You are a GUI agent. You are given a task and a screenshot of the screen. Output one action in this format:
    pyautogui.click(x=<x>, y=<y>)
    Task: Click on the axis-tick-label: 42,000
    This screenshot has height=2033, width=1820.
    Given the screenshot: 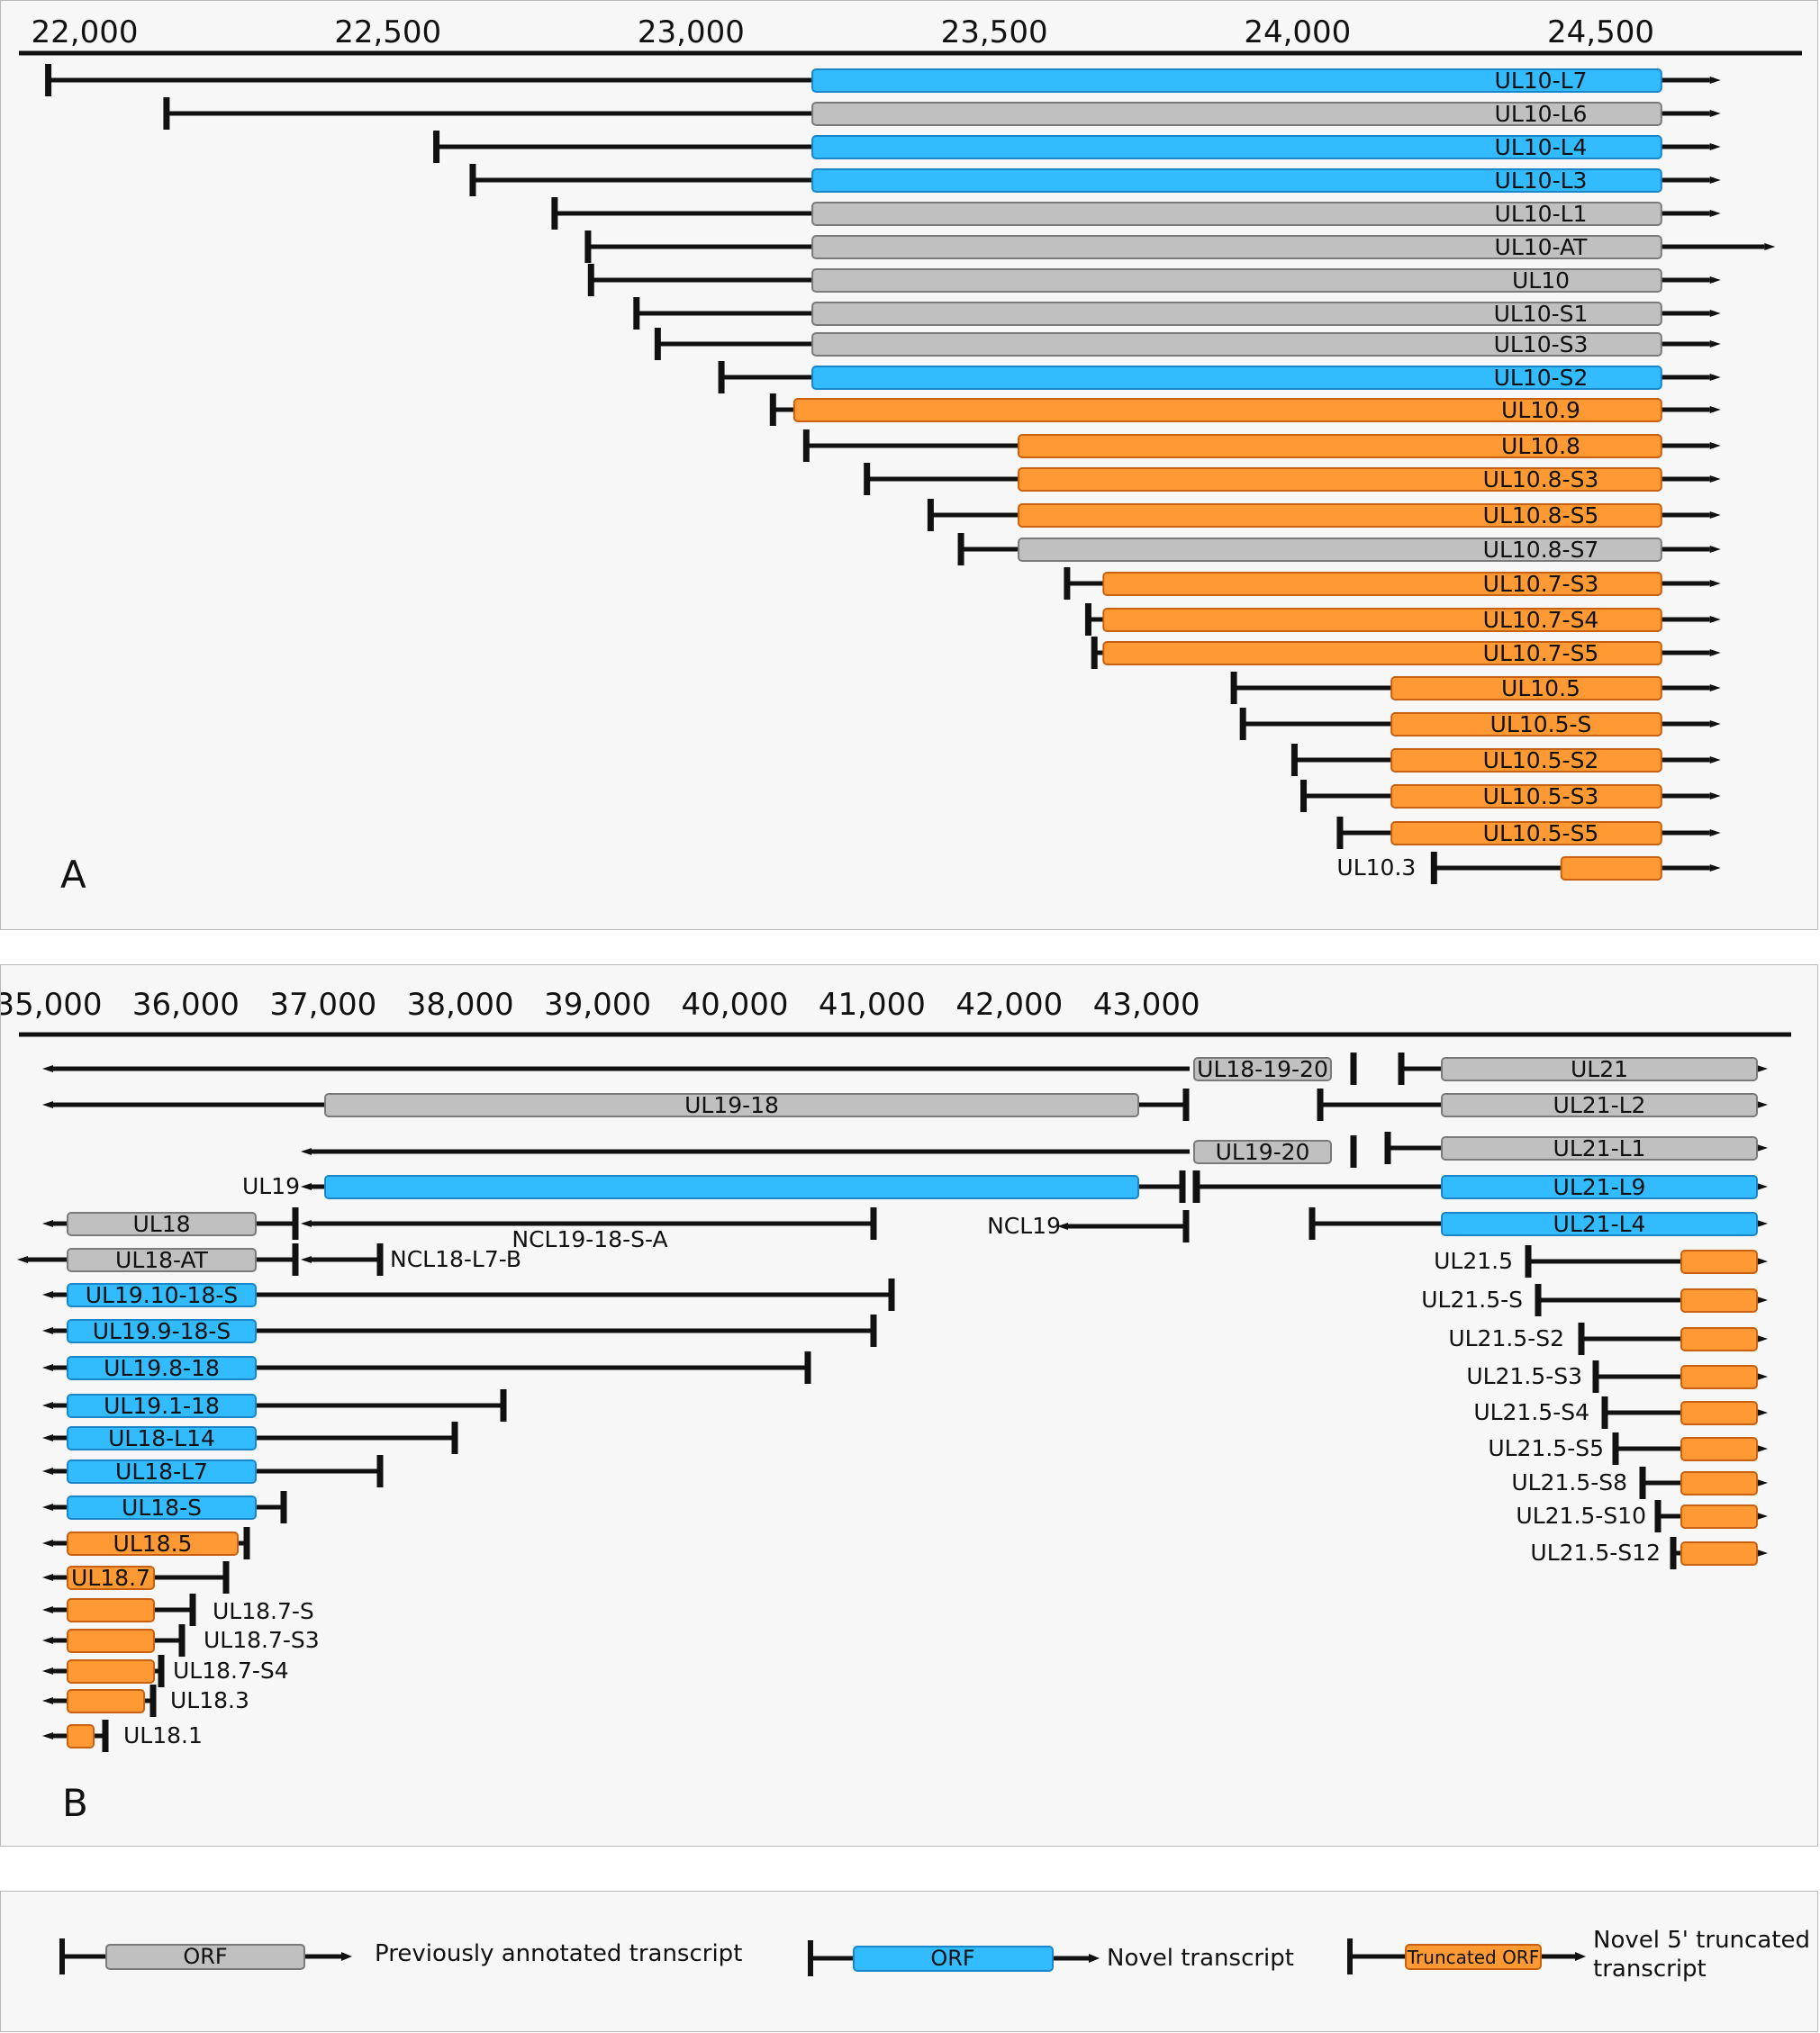 What is the action you would take?
    pyautogui.click(x=1009, y=1005)
    